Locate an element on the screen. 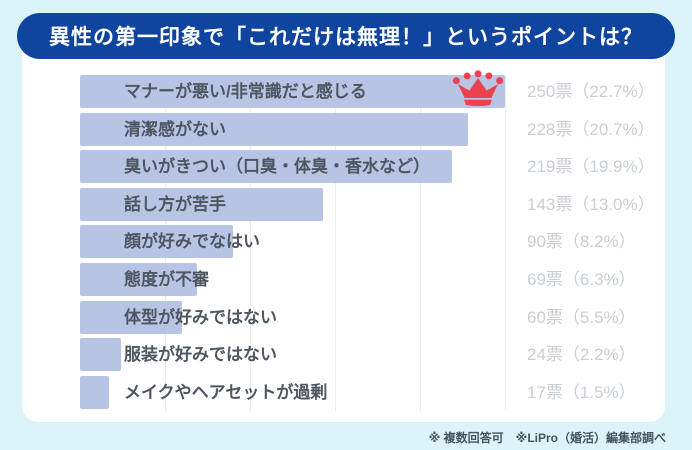  chart-row: メイクやヘアセットが過剰 17票（1.5%） is located at coordinates (358, 392).